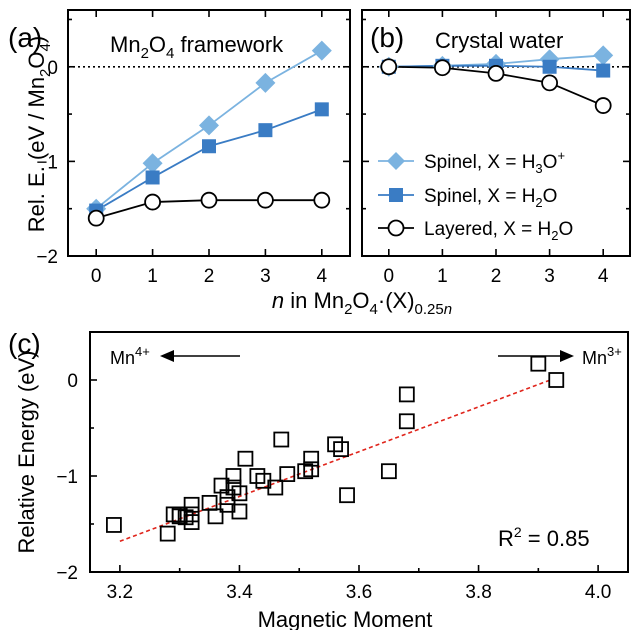 The width and height of the screenshot is (632, 630). I want to click on legend-label-2: Spinel, X = H2O, so click(490, 198).